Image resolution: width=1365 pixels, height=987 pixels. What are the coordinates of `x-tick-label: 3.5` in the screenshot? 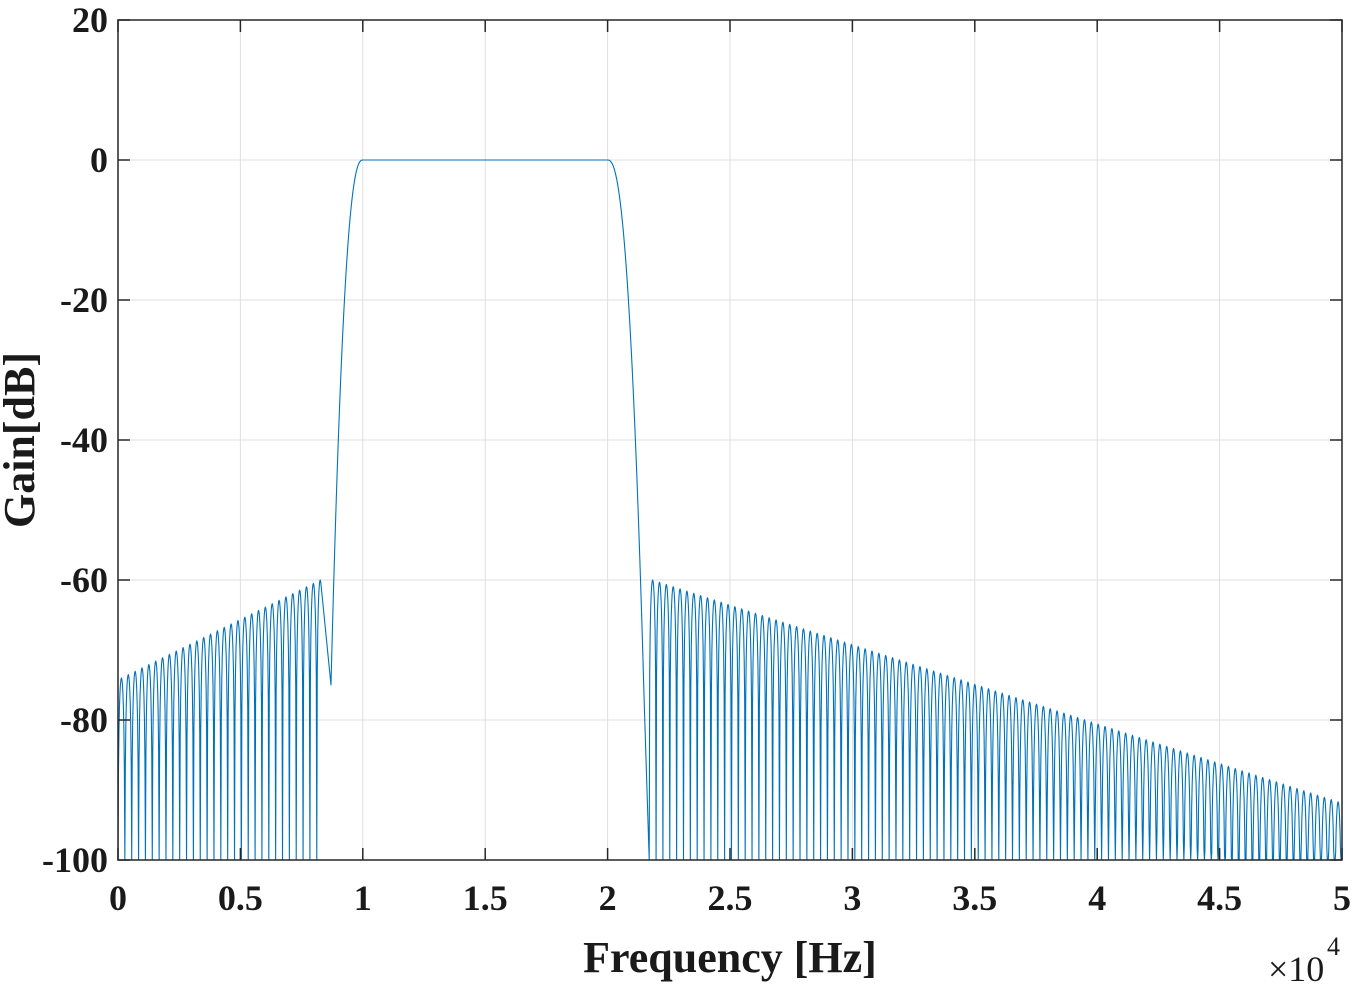 It's located at (974, 898).